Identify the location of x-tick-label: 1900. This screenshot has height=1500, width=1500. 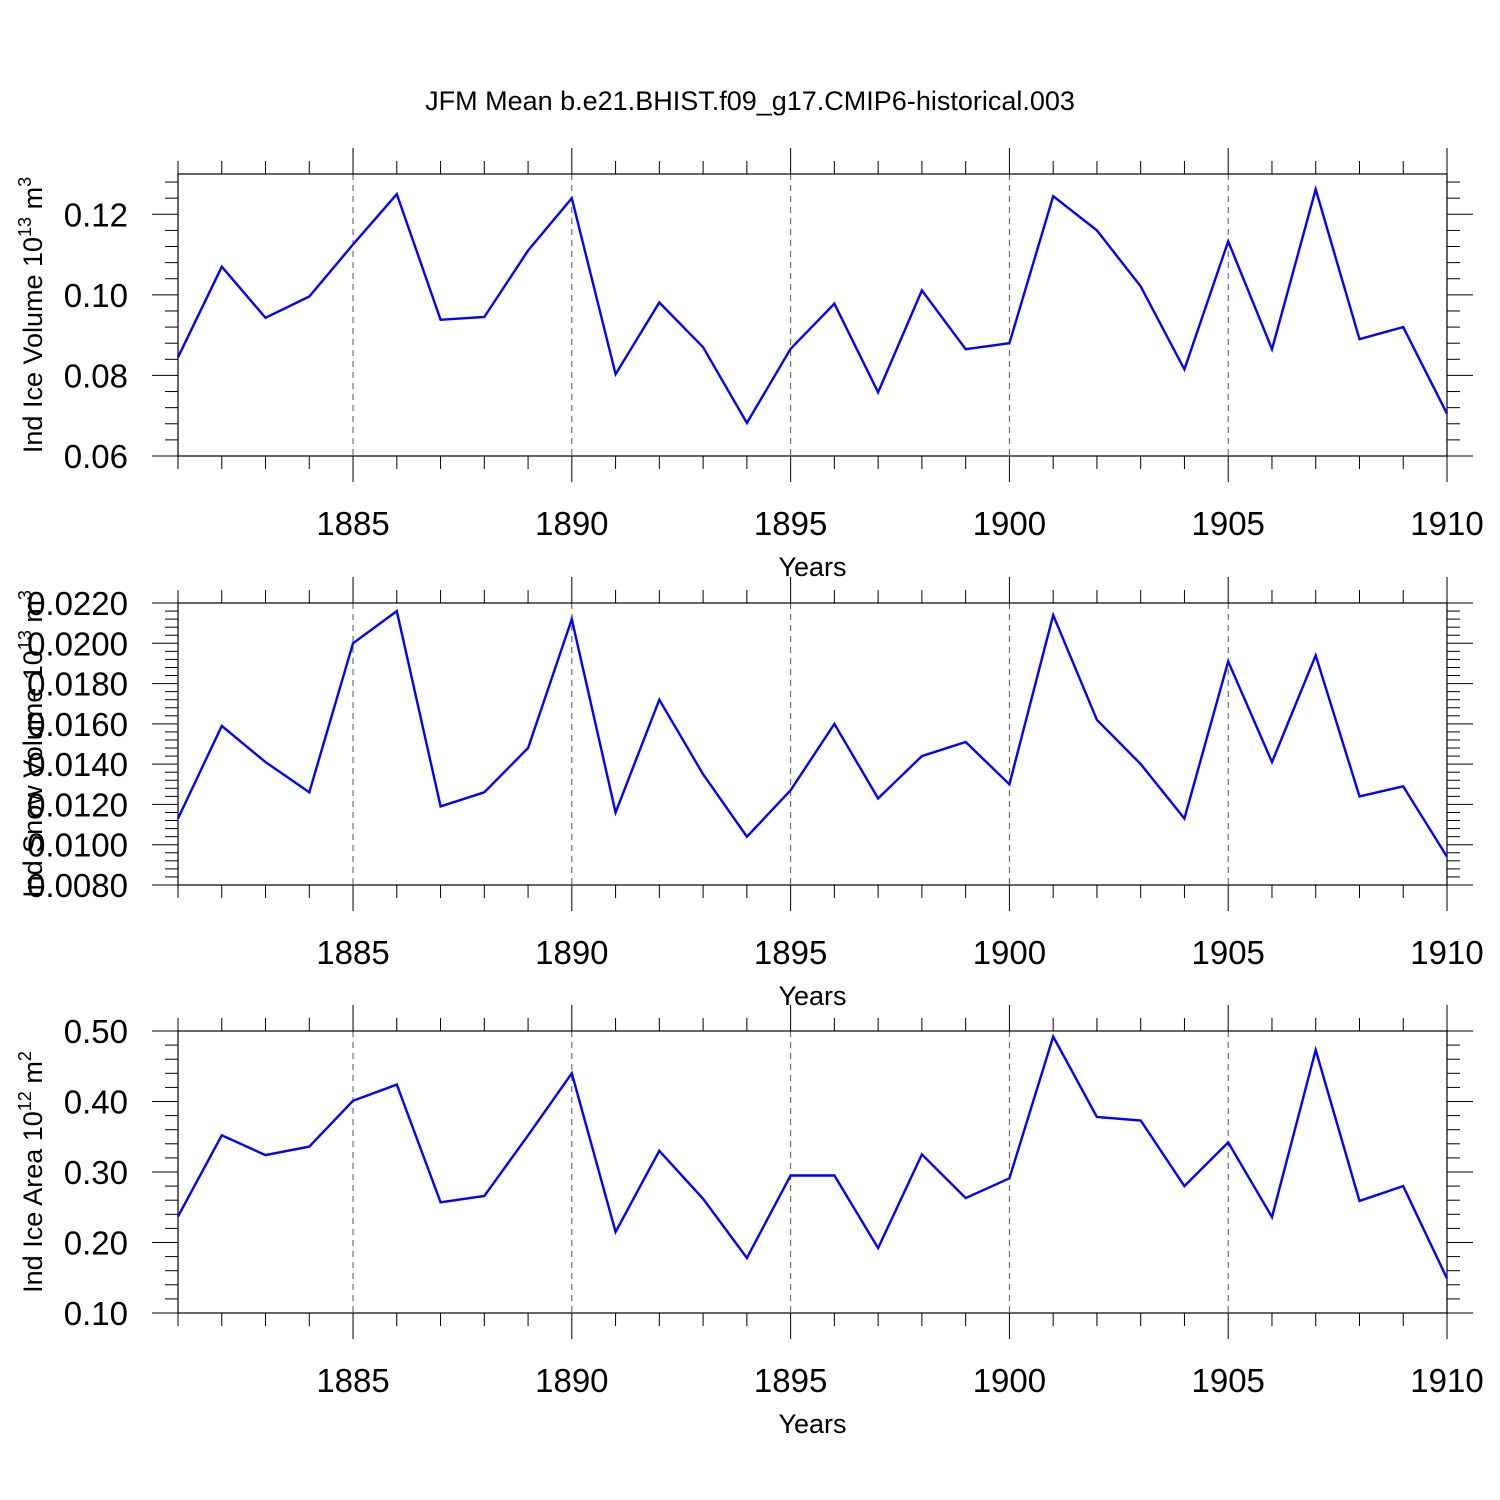
(1009, 1380).